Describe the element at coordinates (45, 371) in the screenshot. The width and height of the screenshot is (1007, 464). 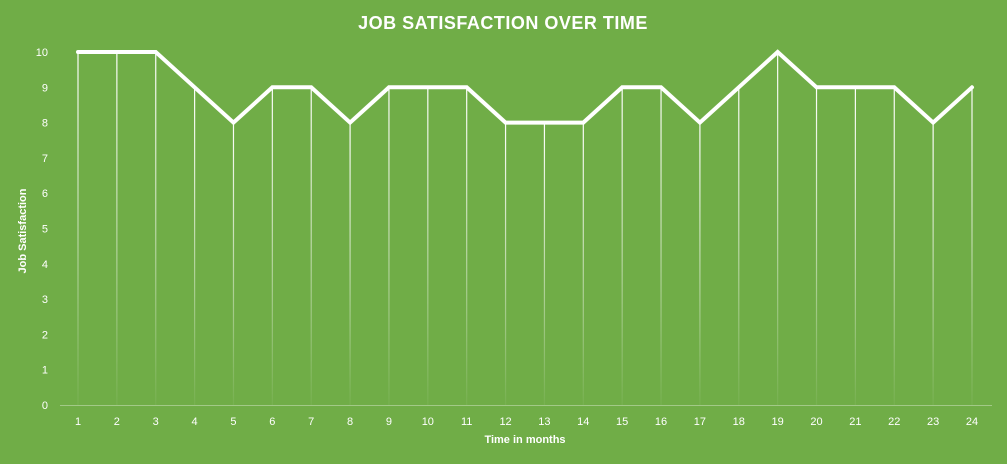
I see `y-tick-label: 1` at that location.